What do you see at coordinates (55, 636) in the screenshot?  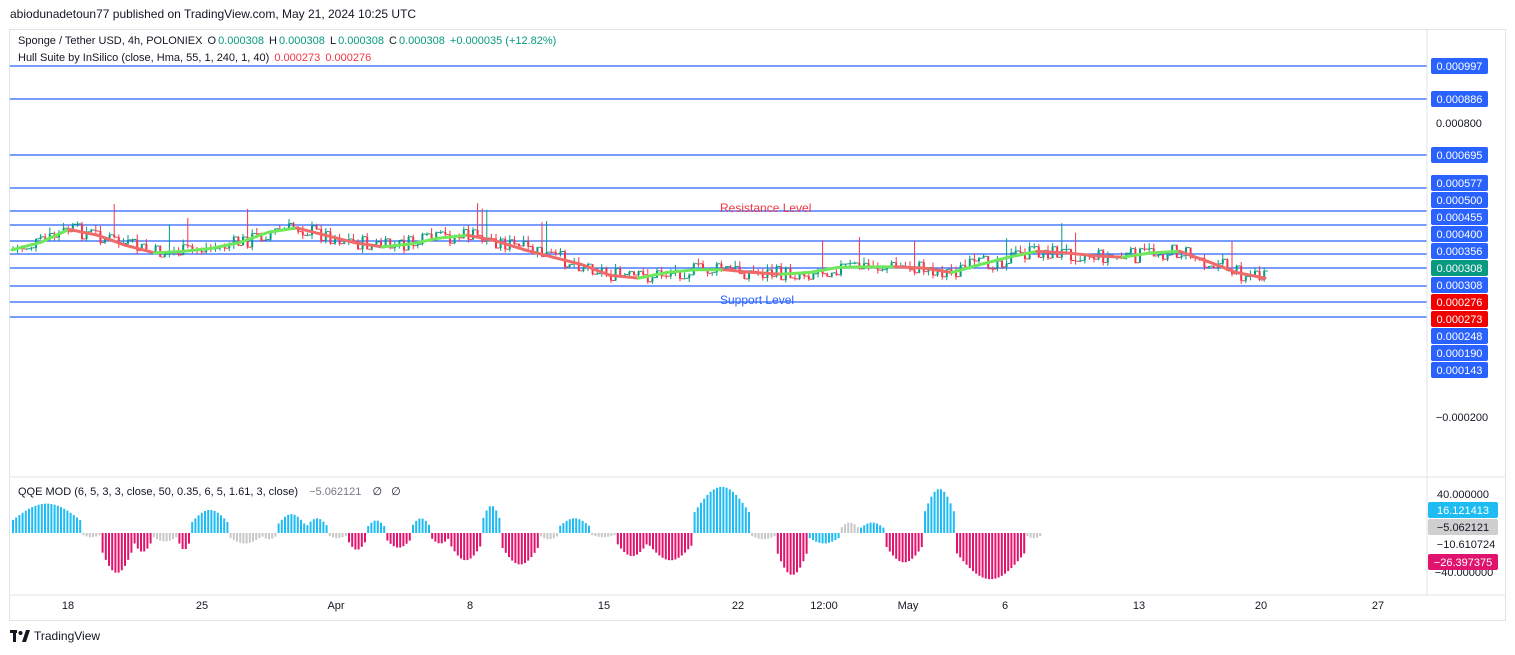 I see `tradingview-logo: TradingView` at bounding box center [55, 636].